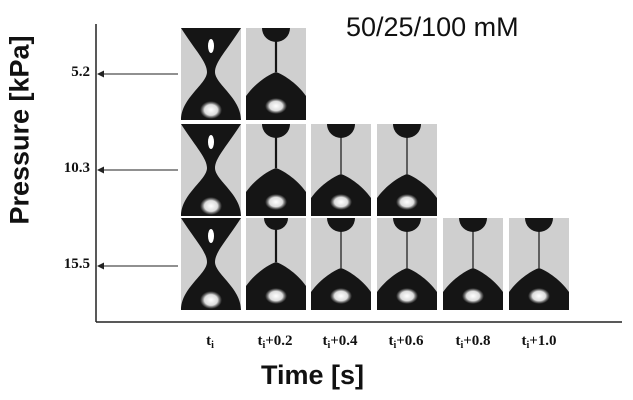 This screenshot has height=400, width=633. Describe the element at coordinates (211, 170) in the screenshot. I see `droplet-frame-r1-c0` at that location.